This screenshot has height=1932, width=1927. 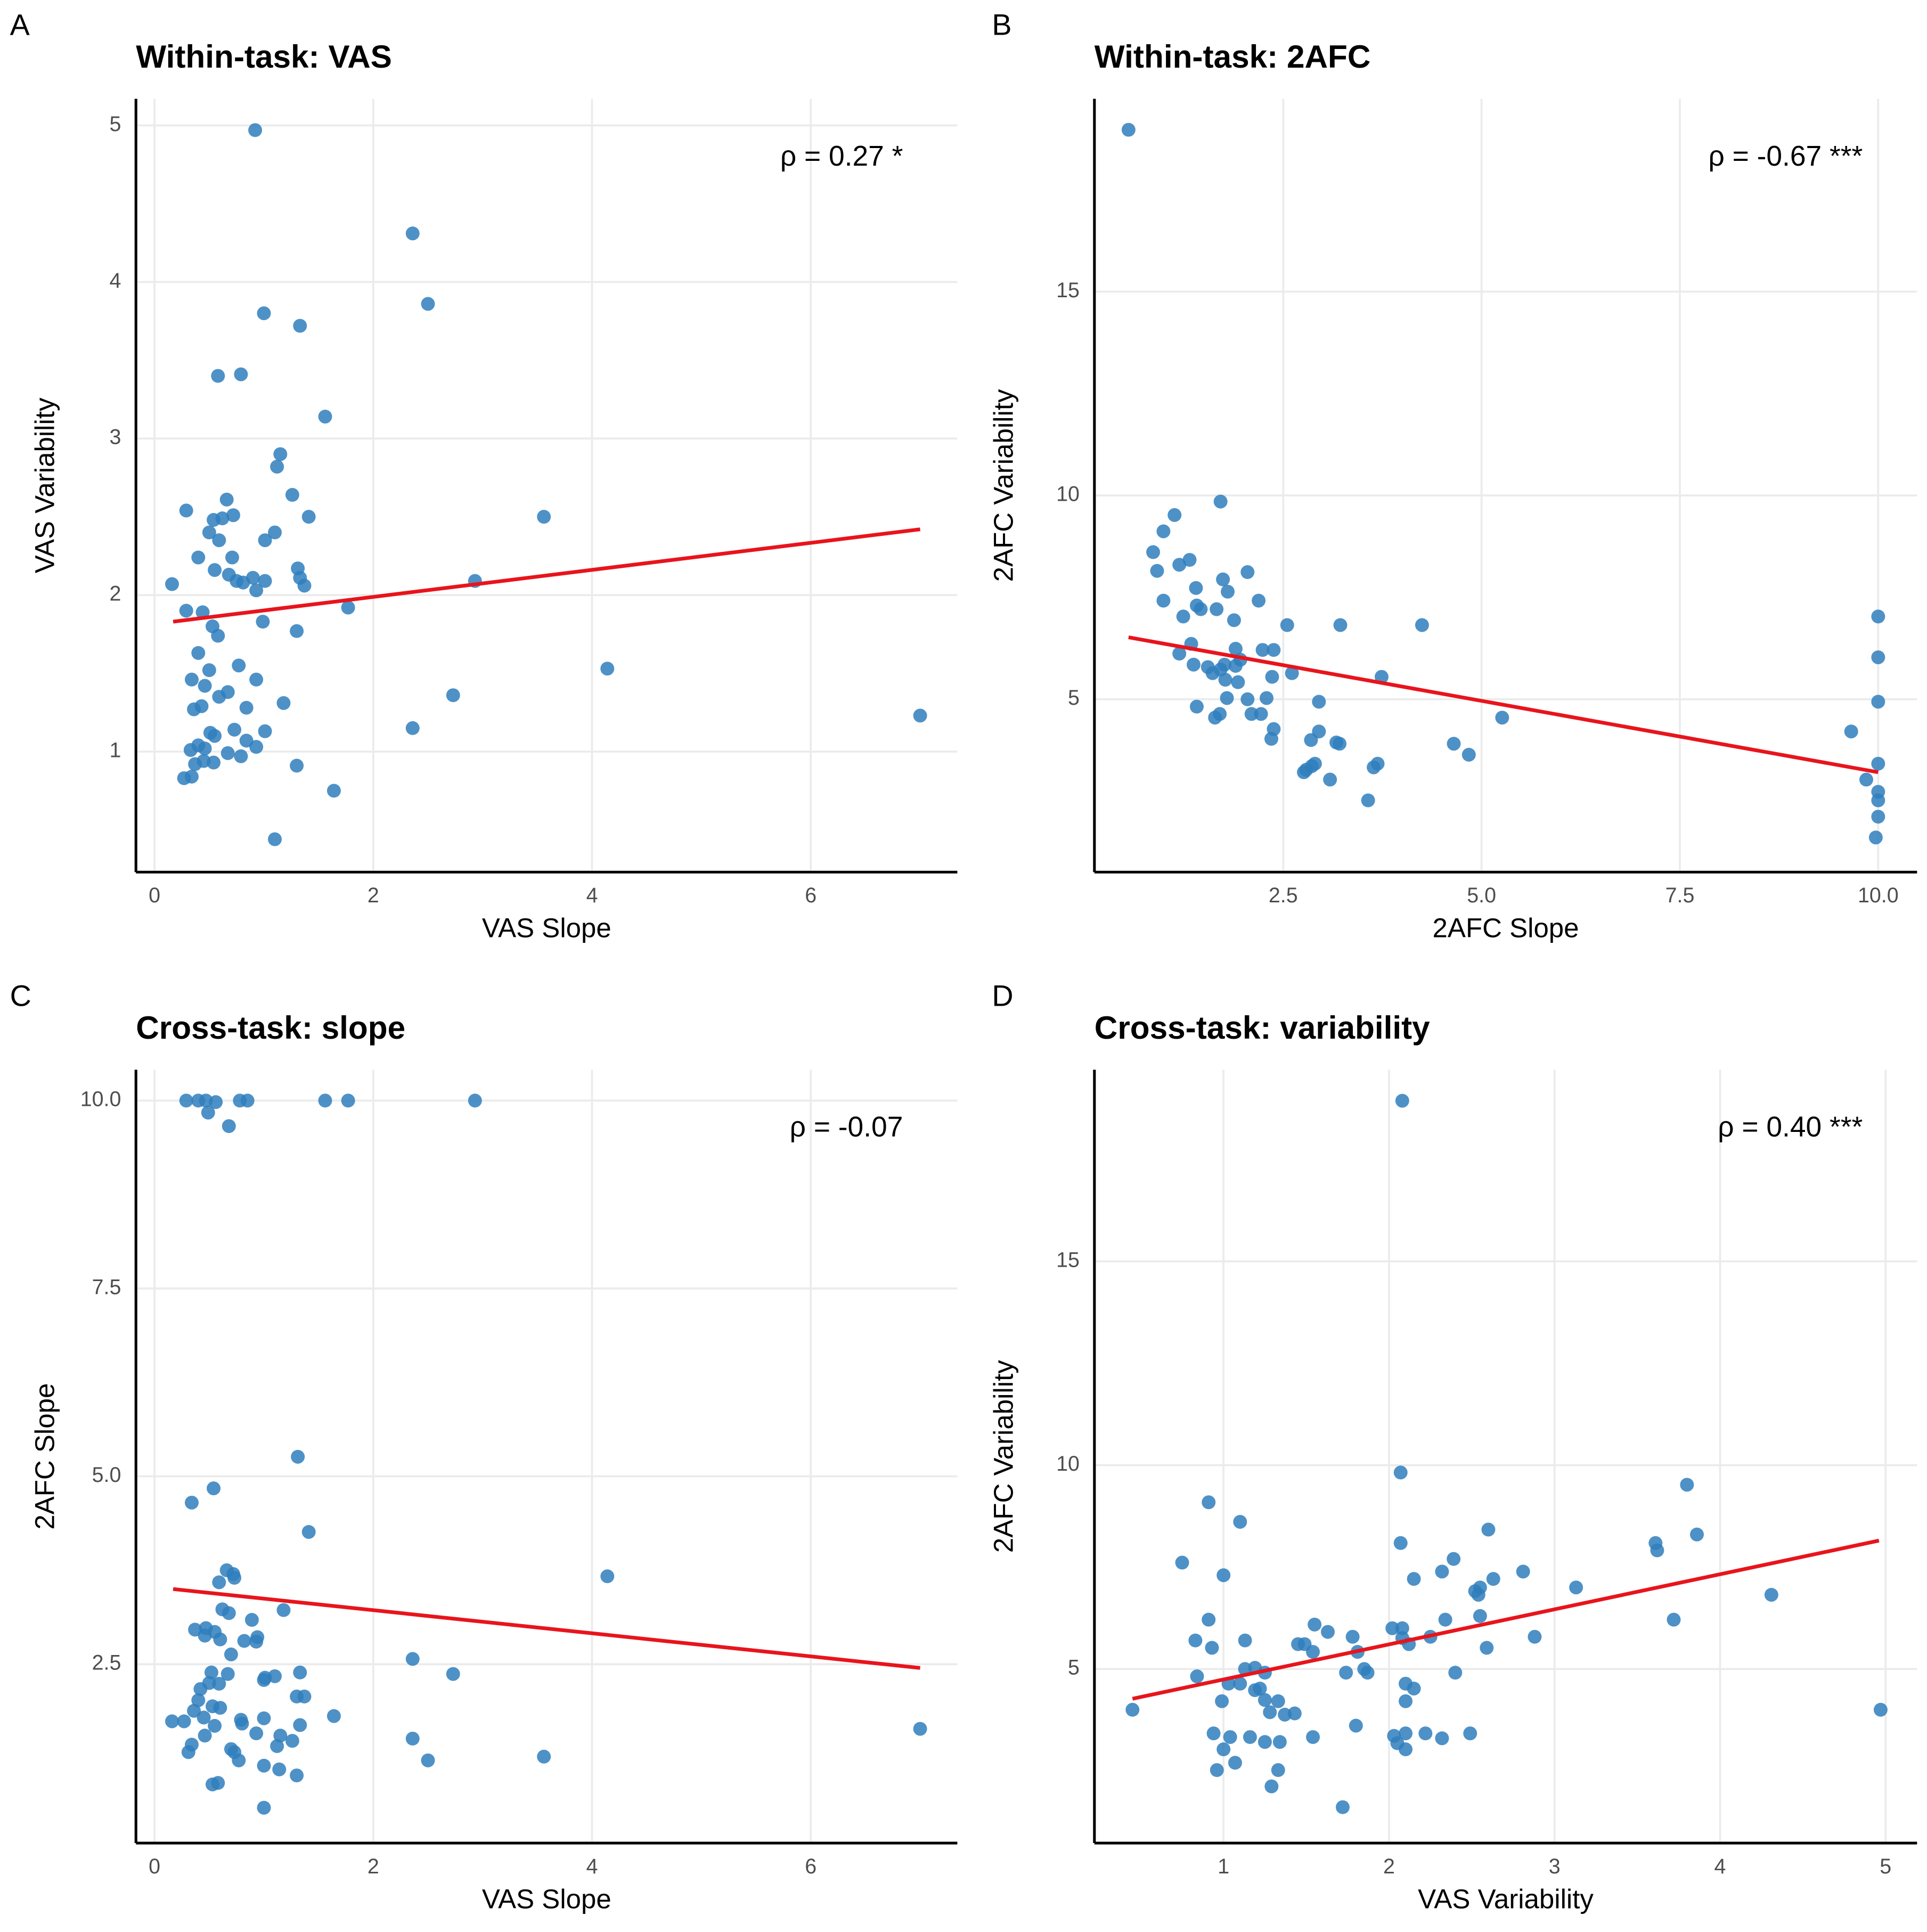 What do you see at coordinates (1068, 1259) in the screenshot?
I see `y-tick-label: 15` at bounding box center [1068, 1259].